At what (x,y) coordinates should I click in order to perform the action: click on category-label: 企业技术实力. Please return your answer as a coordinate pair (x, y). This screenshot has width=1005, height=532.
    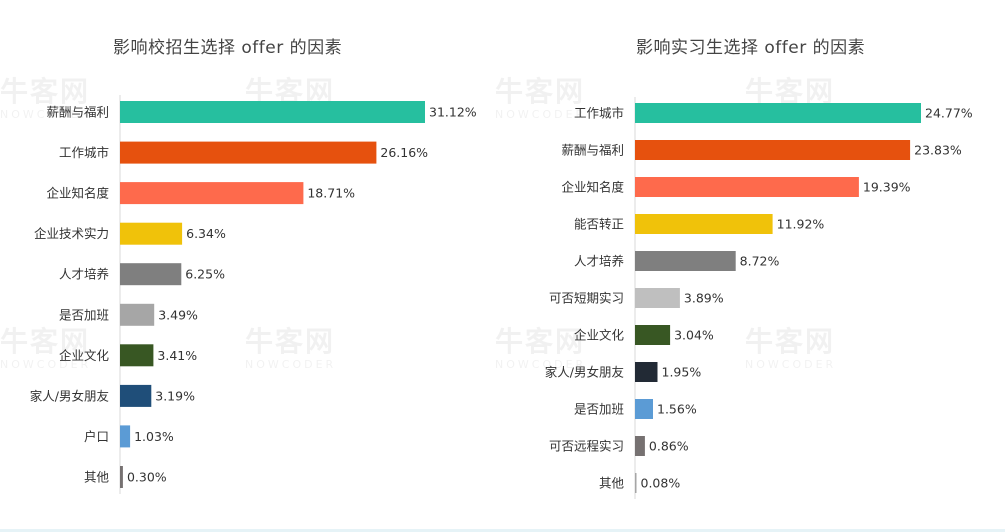
    Looking at the image, I should click on (71, 233).